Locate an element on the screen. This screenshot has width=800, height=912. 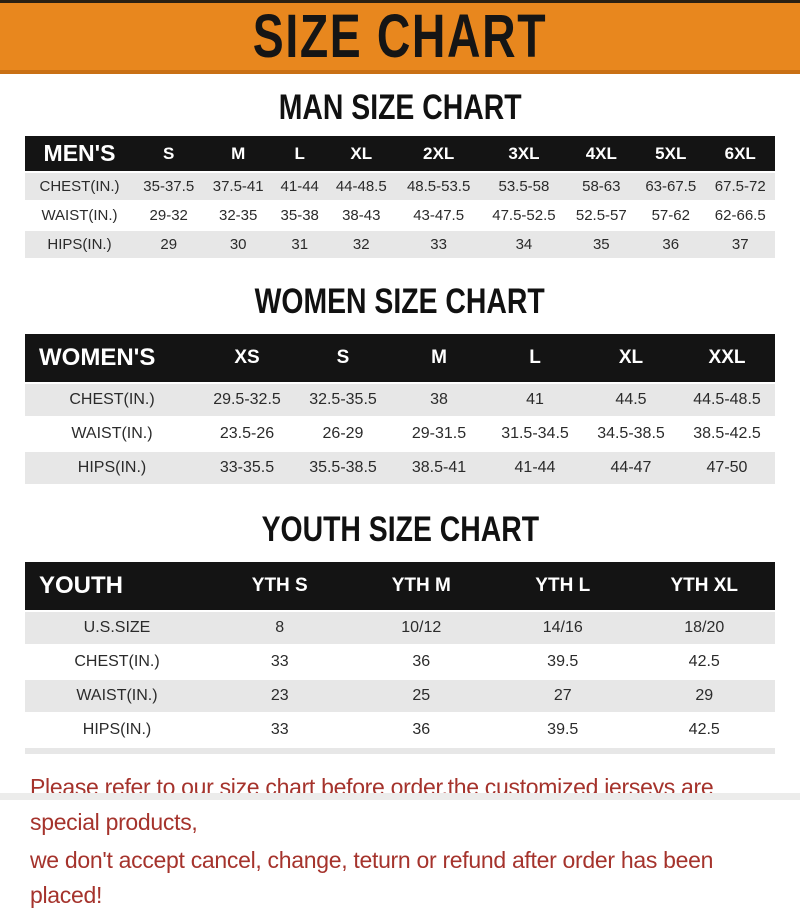
size-cell: 44-48.5 is located at coordinates (361, 186).